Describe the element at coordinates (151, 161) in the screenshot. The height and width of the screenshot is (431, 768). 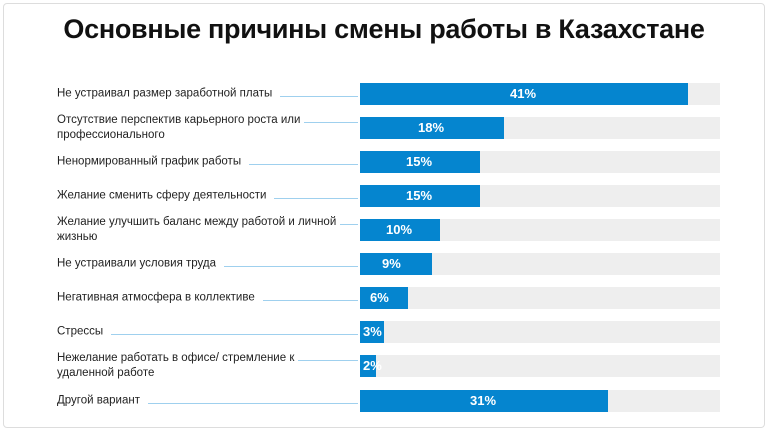
I see `category-text: Ненормированный график работы` at that location.